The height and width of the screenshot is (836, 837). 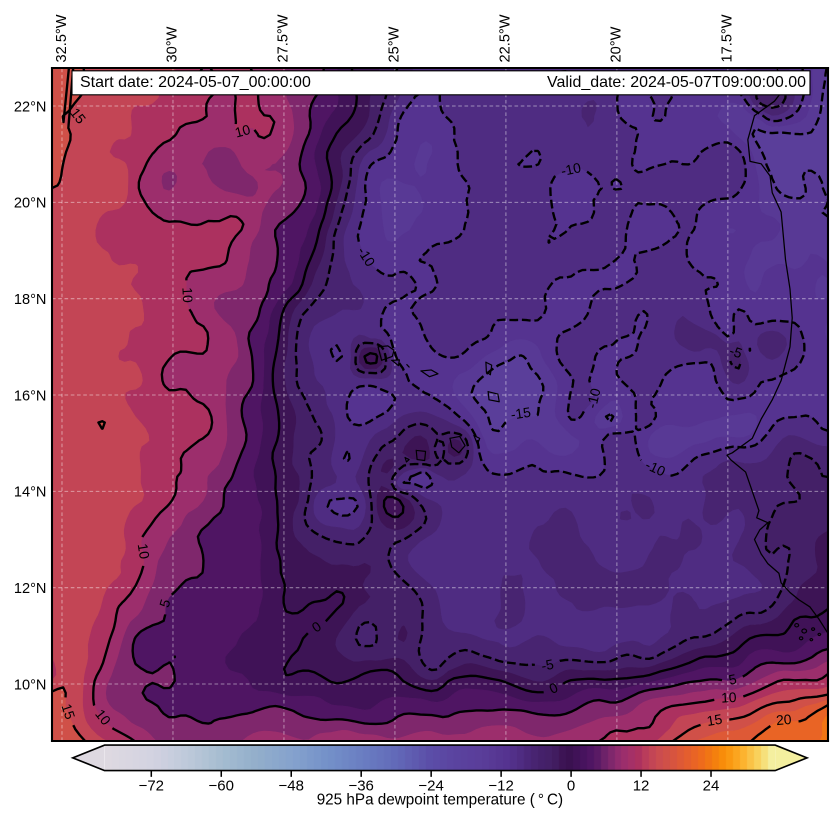 What do you see at coordinates (284, 38) in the screenshot?
I see `svg-text: 27.5°W` at bounding box center [284, 38].